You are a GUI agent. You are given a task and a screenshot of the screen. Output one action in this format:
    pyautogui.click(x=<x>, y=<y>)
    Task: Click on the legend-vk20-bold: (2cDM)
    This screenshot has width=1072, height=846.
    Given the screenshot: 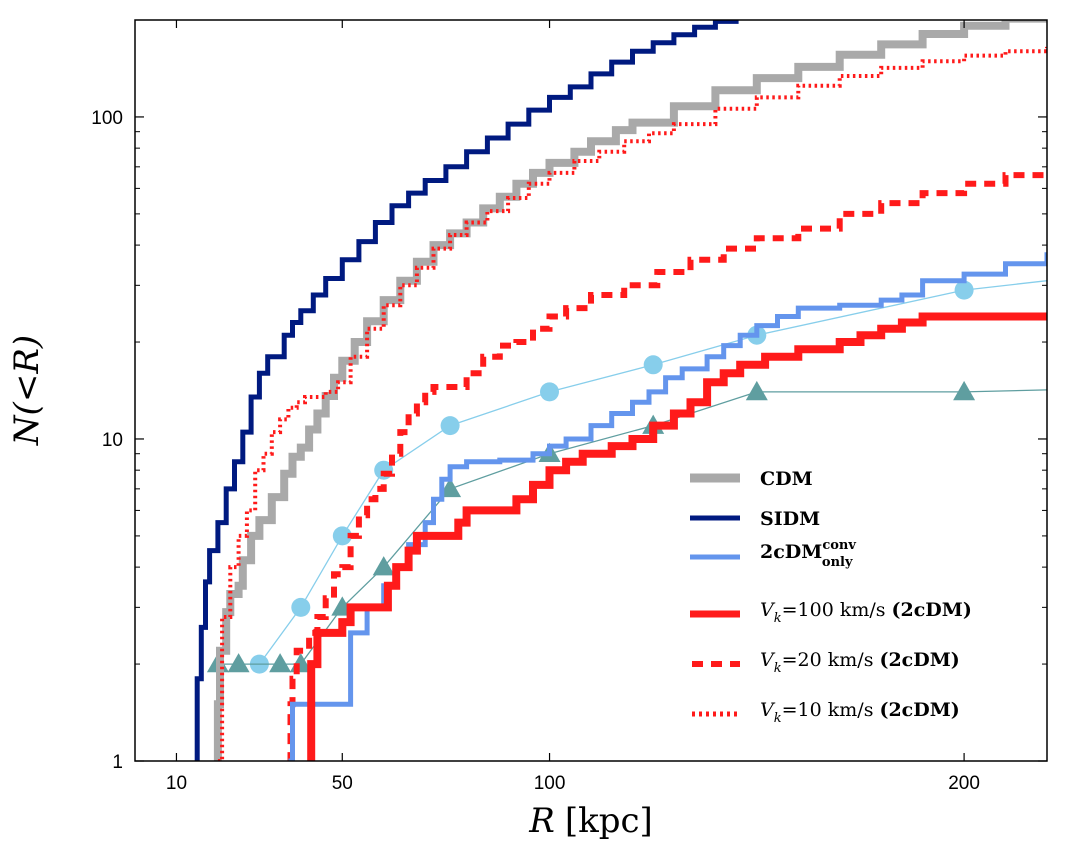 What is the action you would take?
    pyautogui.click(x=919, y=660)
    